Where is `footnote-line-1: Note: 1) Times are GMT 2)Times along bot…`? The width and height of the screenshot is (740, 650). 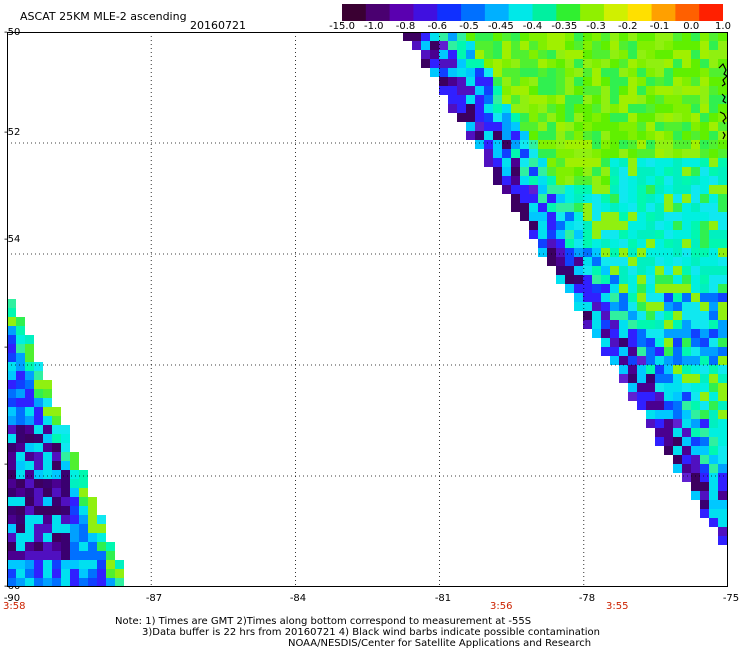
footnote-line-1: Note: 1) Times are GMT 2)Times along bot… is located at coordinates (323, 621).